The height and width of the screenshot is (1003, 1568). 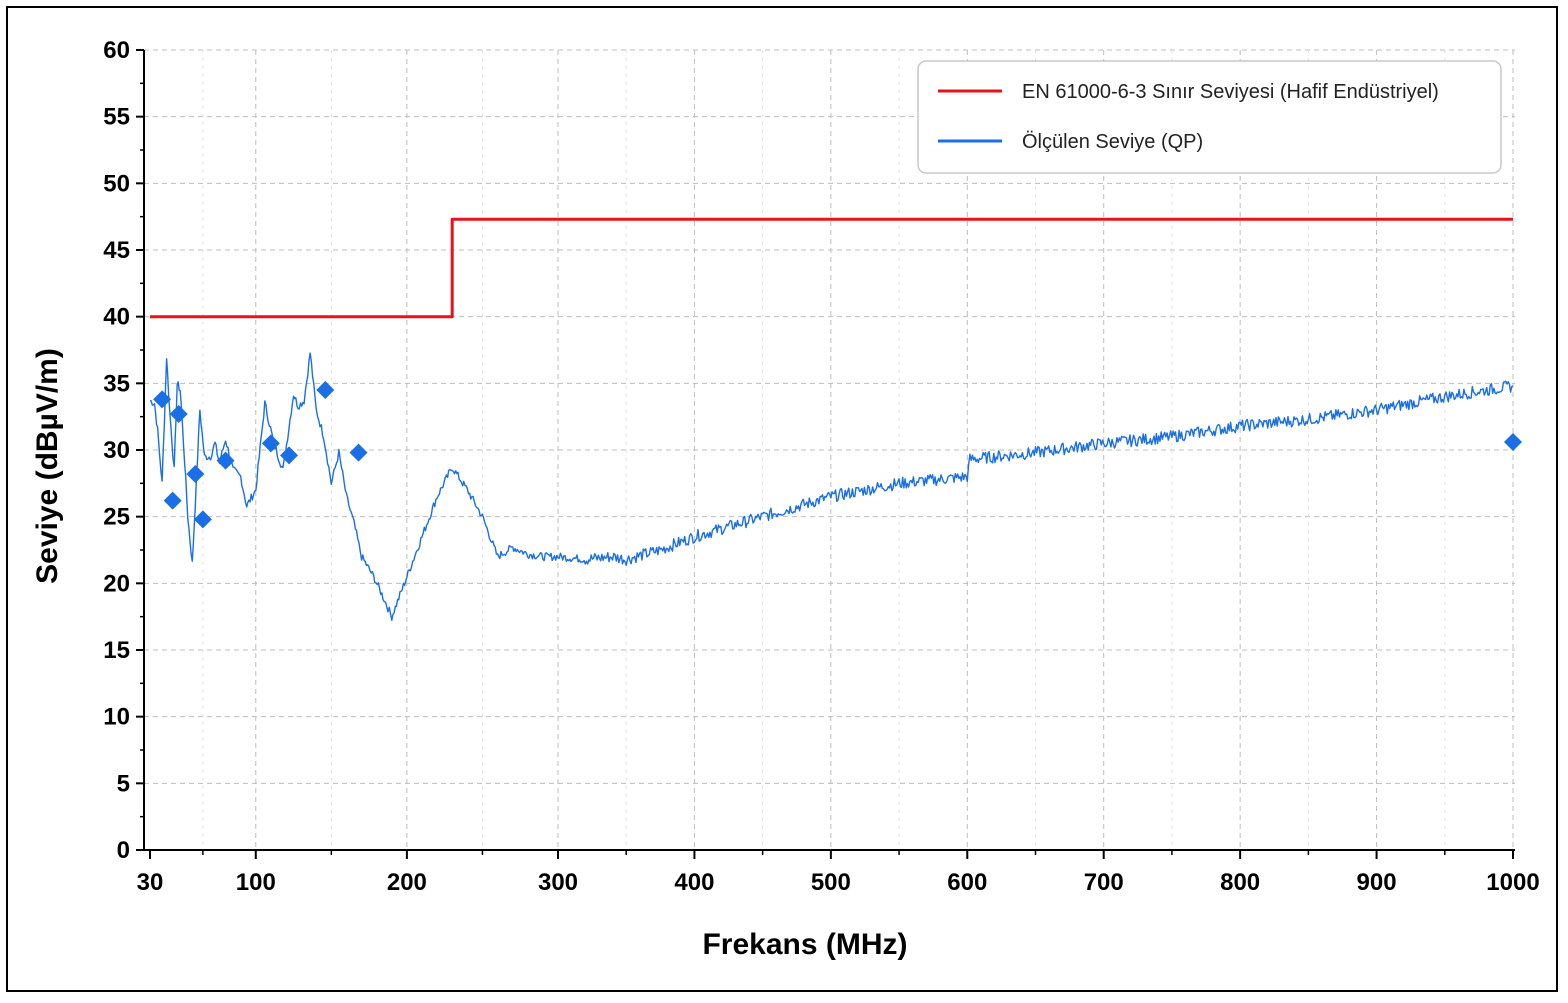 What do you see at coordinates (116, 450) in the screenshot?
I see `y-tick-label: 30` at bounding box center [116, 450].